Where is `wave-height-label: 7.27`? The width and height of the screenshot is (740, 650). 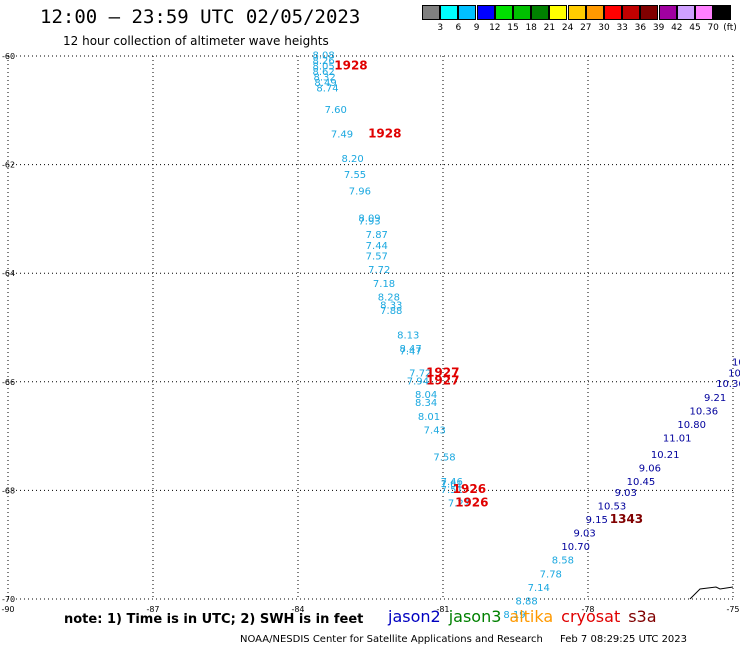
wave-height-label: 7.27 is located at coordinates (459, 504).